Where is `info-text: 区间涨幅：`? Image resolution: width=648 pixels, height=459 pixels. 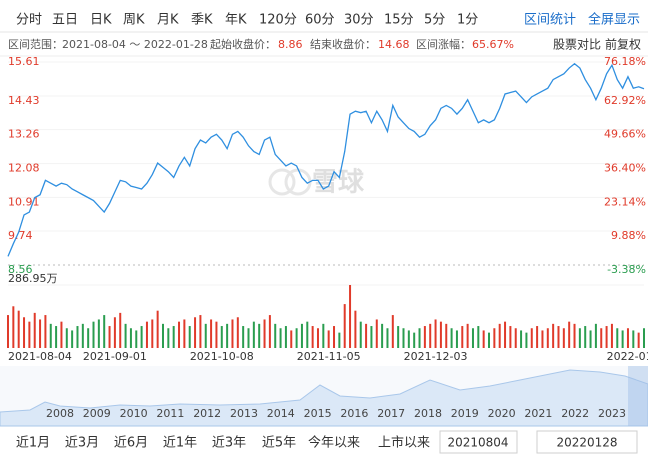 info-text: 区间涨幅： is located at coordinates (443, 44).